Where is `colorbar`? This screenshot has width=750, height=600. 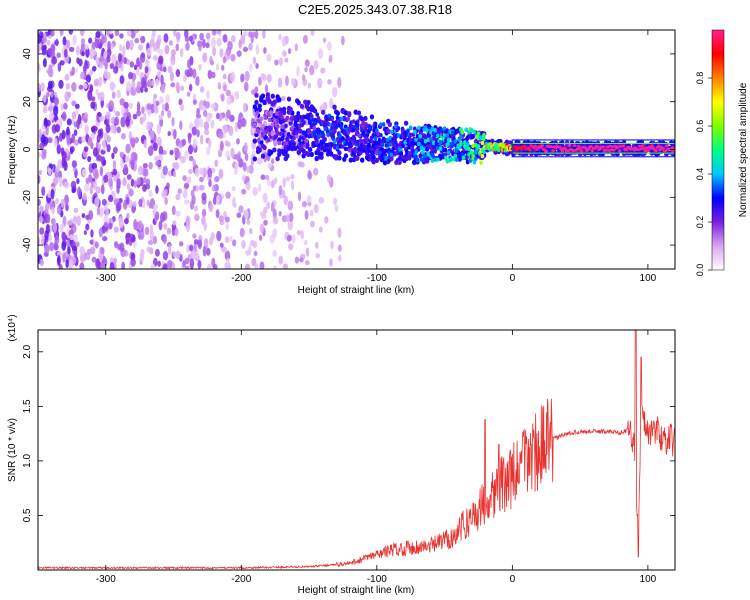
colorbar is located at coordinates (718, 150).